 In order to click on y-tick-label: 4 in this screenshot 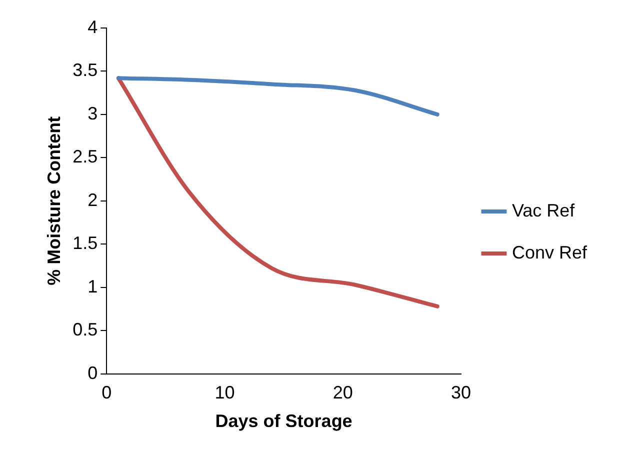, I will do `click(93, 26)`.